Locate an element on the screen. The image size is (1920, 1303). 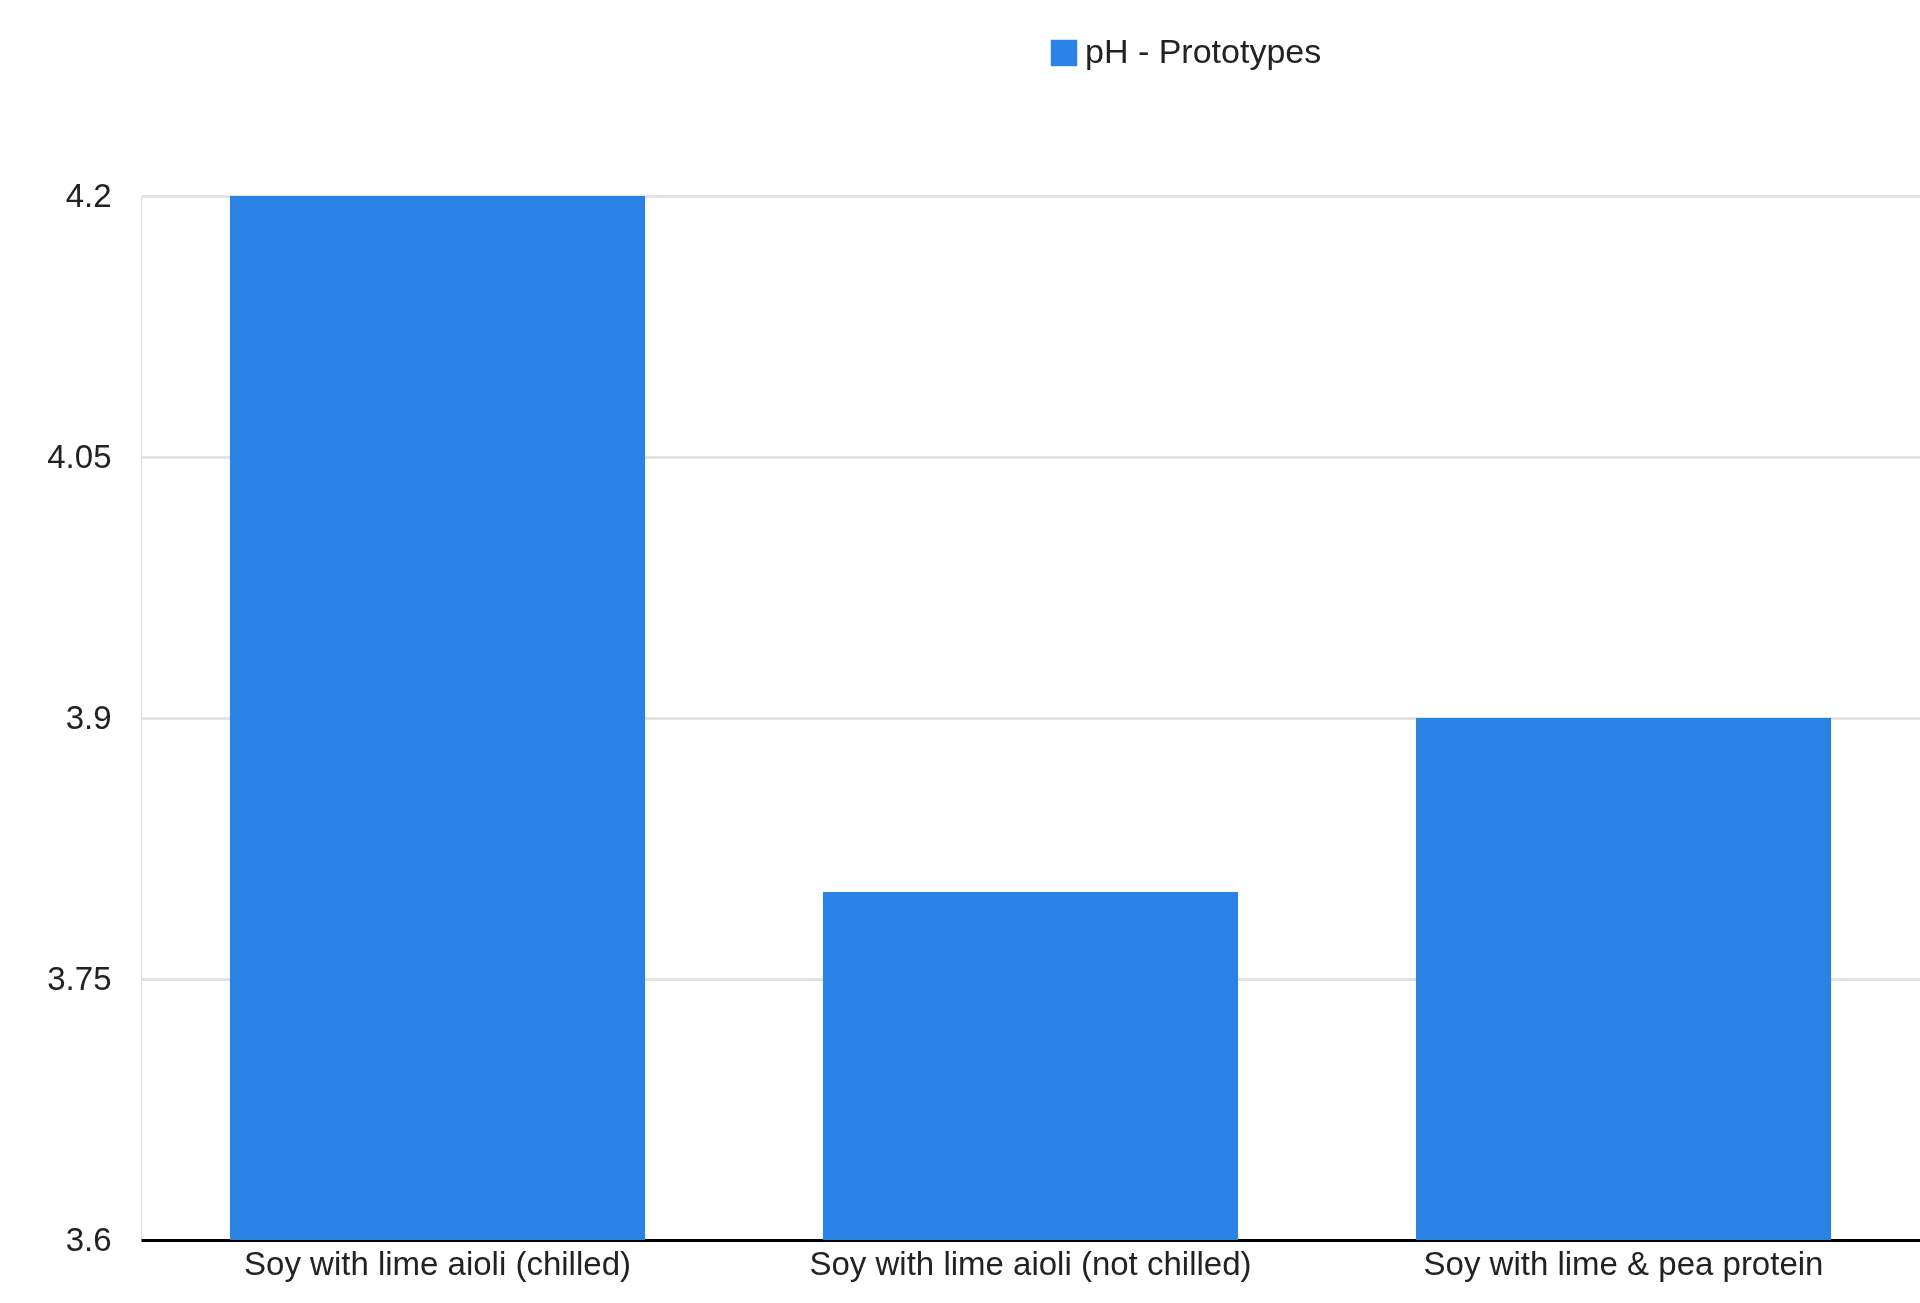
y-tick-label: 3.6 is located at coordinates (88, 1239).